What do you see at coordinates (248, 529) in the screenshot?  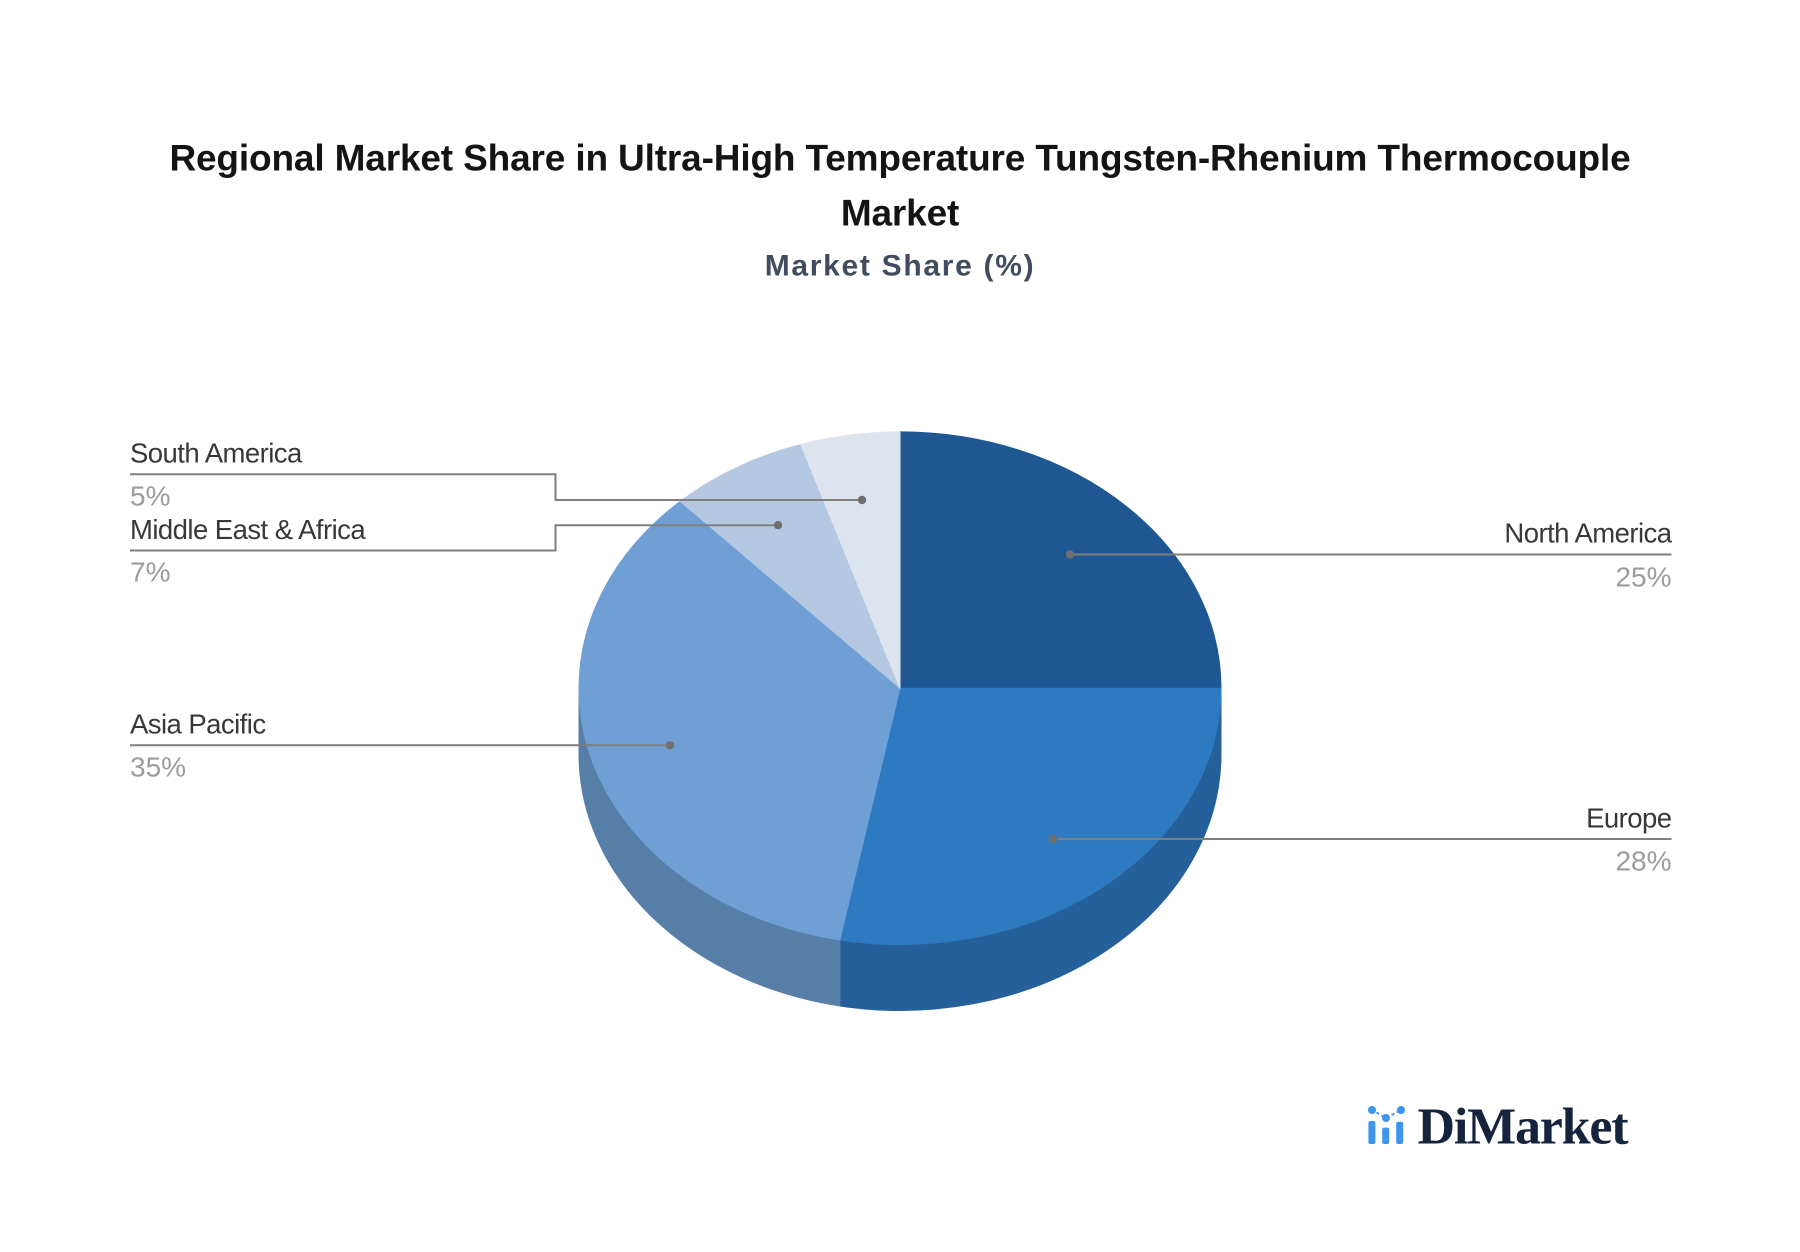 I see `svg-text: Middle East & Africa` at bounding box center [248, 529].